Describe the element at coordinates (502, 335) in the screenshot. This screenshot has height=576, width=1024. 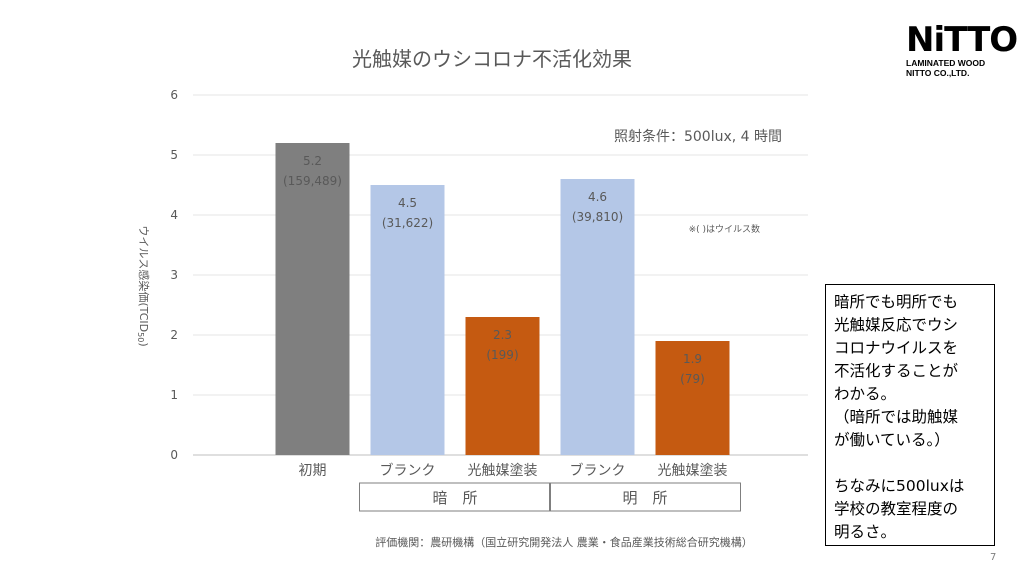
I see `data-label: 2.3` at that location.